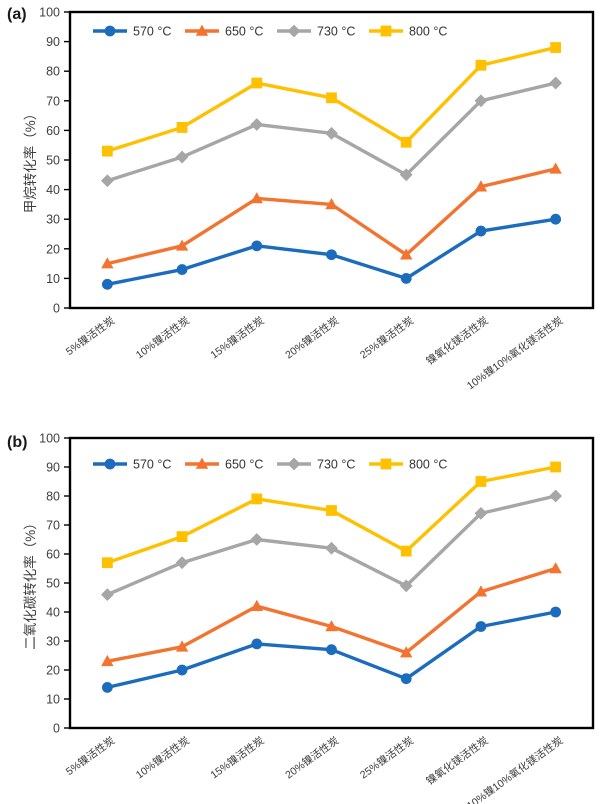 The width and height of the screenshot is (600, 804). Describe the element at coordinates (53, 42) in the screenshot. I see `y-tick-label: 90` at that location.